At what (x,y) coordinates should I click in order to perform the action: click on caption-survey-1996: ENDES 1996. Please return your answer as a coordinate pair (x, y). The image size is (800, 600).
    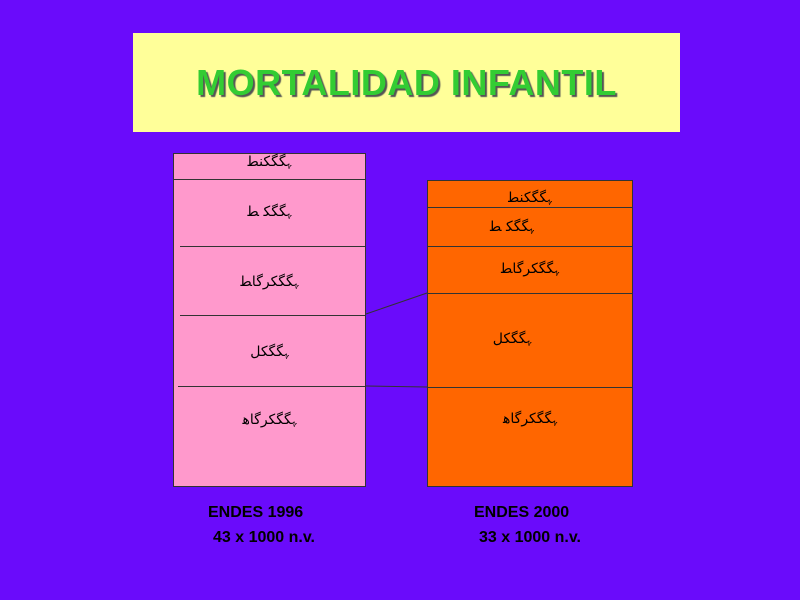
    Looking at the image, I should click on (256, 512).